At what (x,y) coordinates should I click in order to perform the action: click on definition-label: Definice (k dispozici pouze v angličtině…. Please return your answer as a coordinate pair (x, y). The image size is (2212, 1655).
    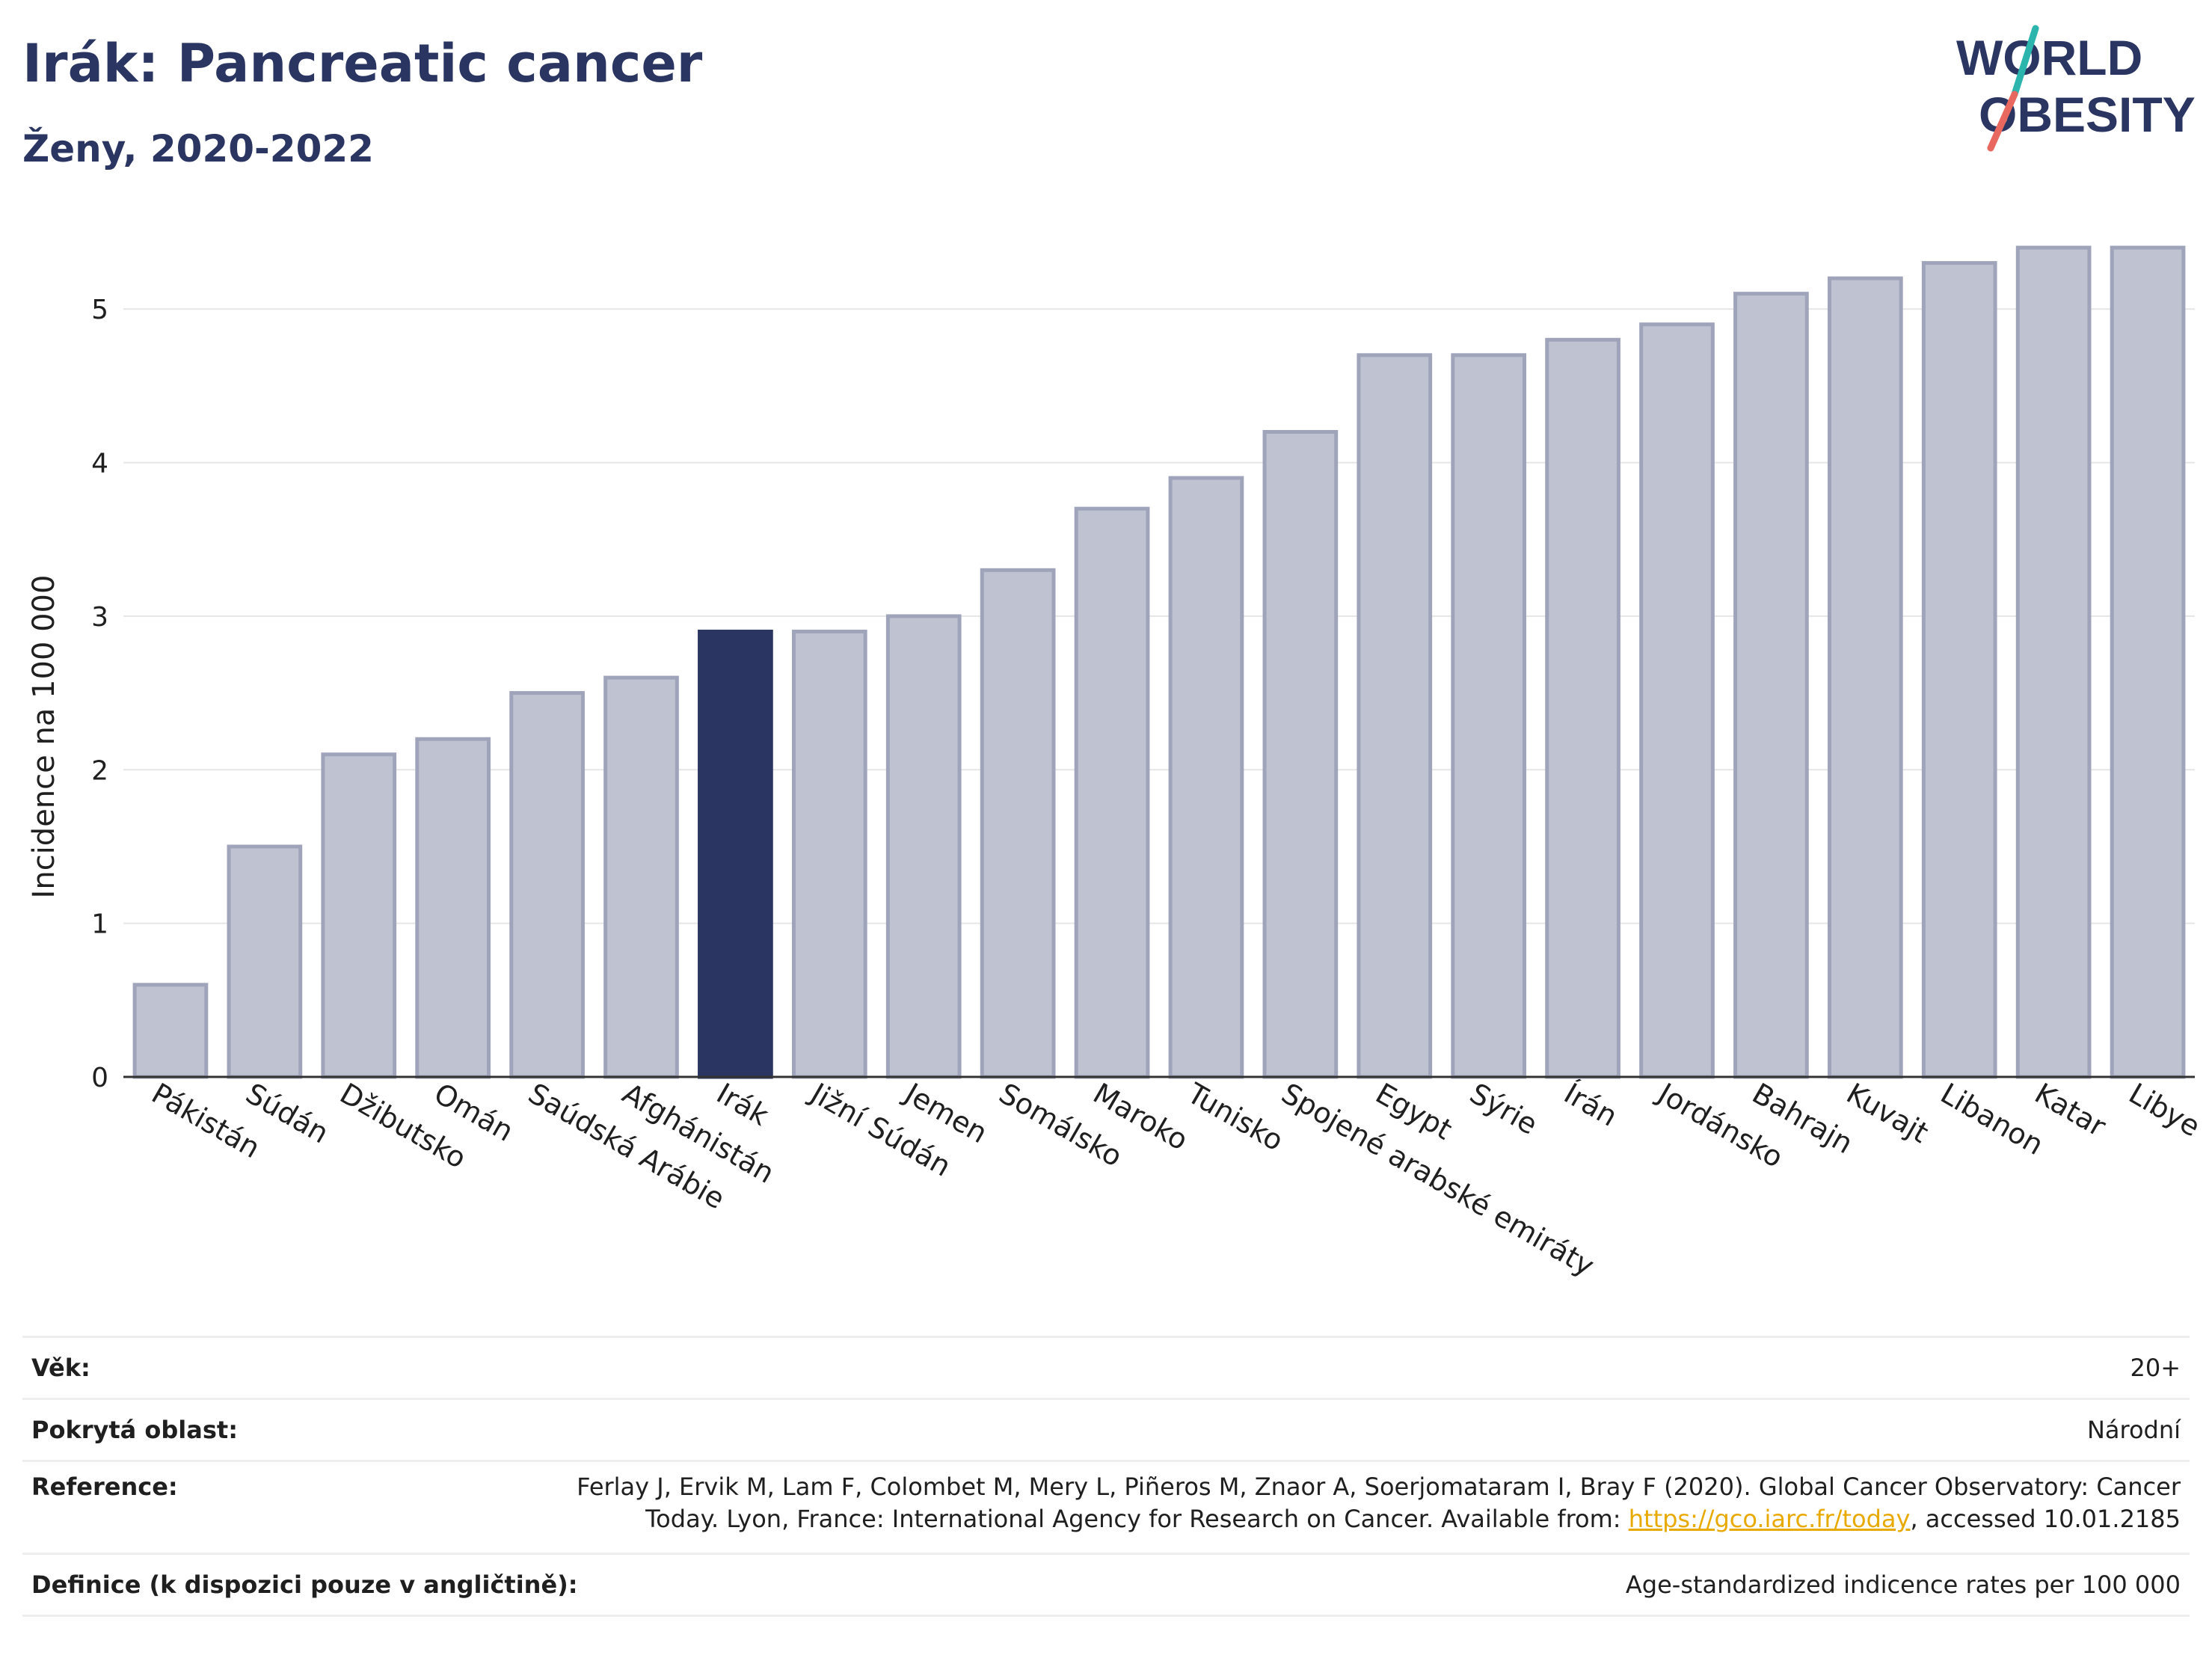
    Looking at the image, I should click on (304, 1584).